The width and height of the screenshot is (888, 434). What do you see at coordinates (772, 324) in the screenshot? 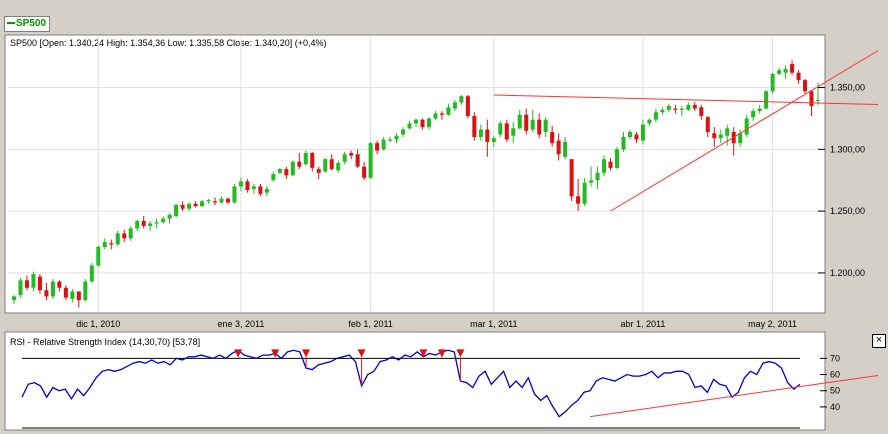
I see `price-x-tick-label: may 2, 2011` at bounding box center [772, 324].